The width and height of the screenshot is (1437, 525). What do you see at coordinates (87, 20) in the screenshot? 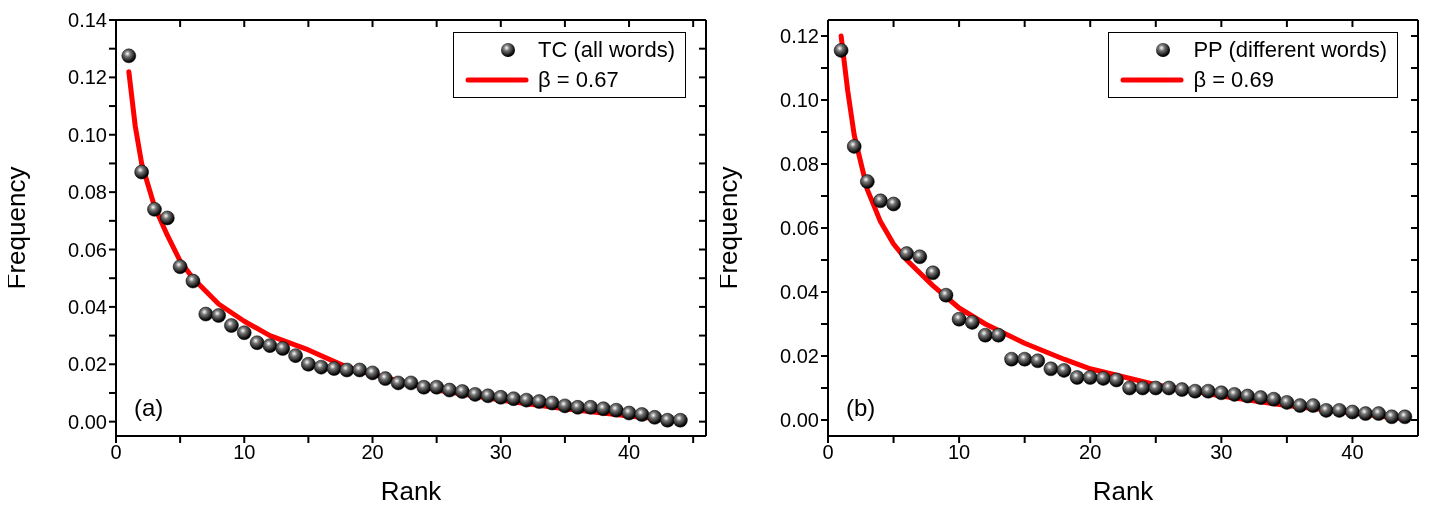
I see `y-tick-label: 0.14` at bounding box center [87, 20].